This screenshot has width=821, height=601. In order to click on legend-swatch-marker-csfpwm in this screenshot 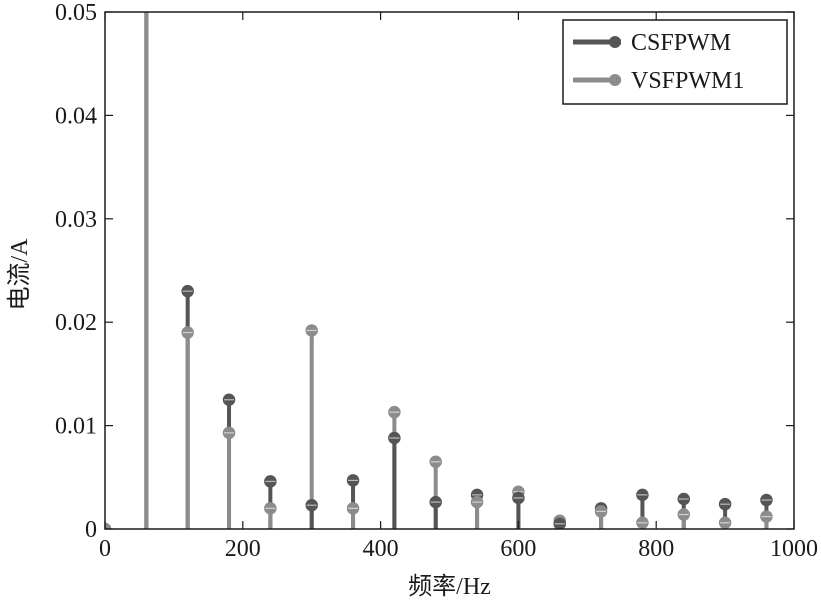, I will do `click(615, 42)`.